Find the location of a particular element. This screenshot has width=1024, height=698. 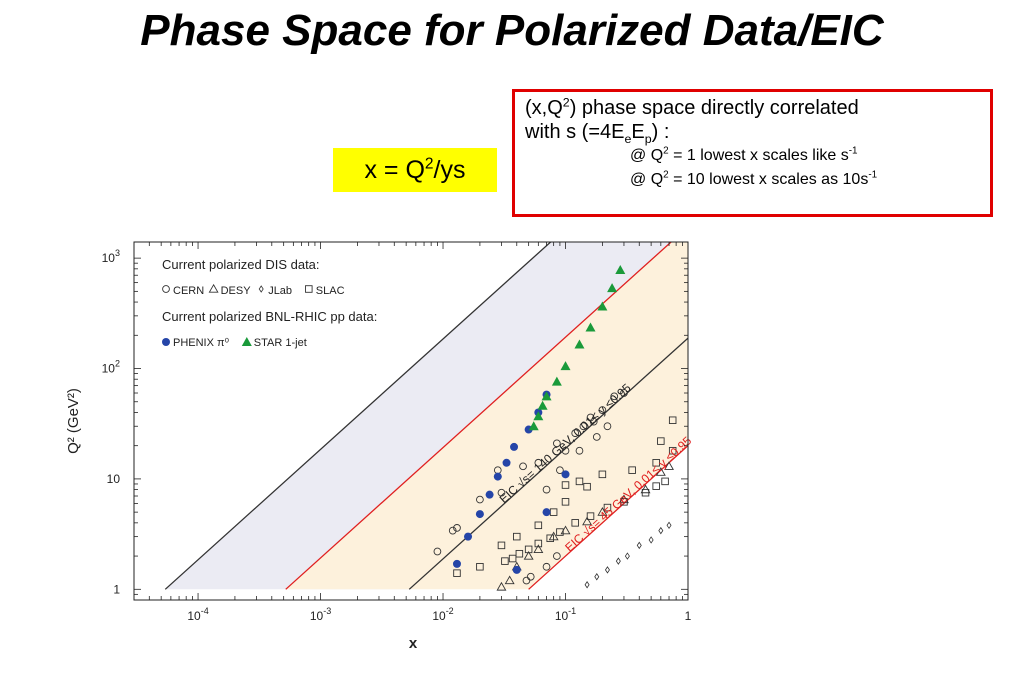

y-tick-label: 10 is located at coordinates (114, 479).